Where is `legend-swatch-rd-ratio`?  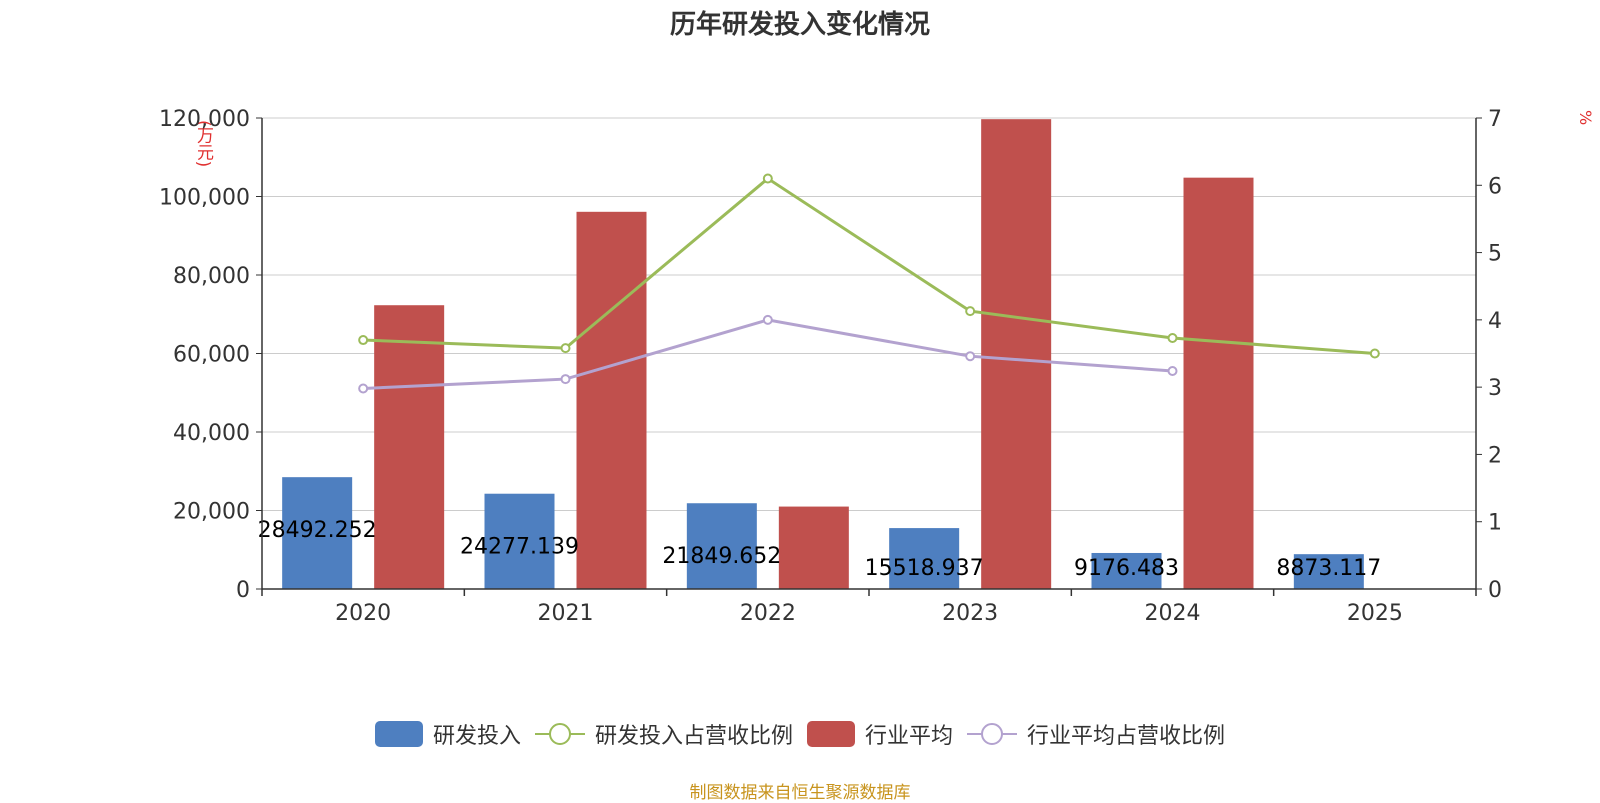
legend-swatch-rd-ratio is located at coordinates (559, 734).